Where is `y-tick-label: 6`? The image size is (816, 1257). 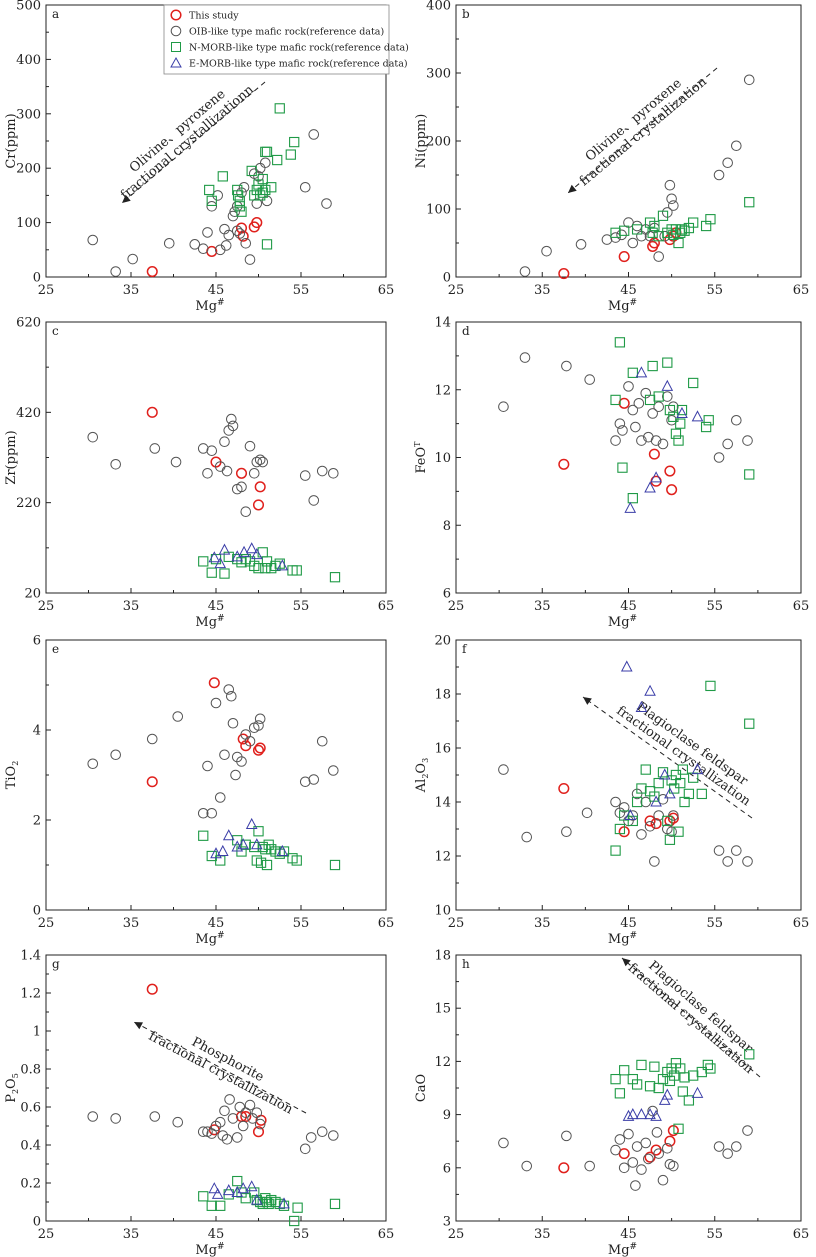 y-tick-label: 6 is located at coordinates (447, 594).